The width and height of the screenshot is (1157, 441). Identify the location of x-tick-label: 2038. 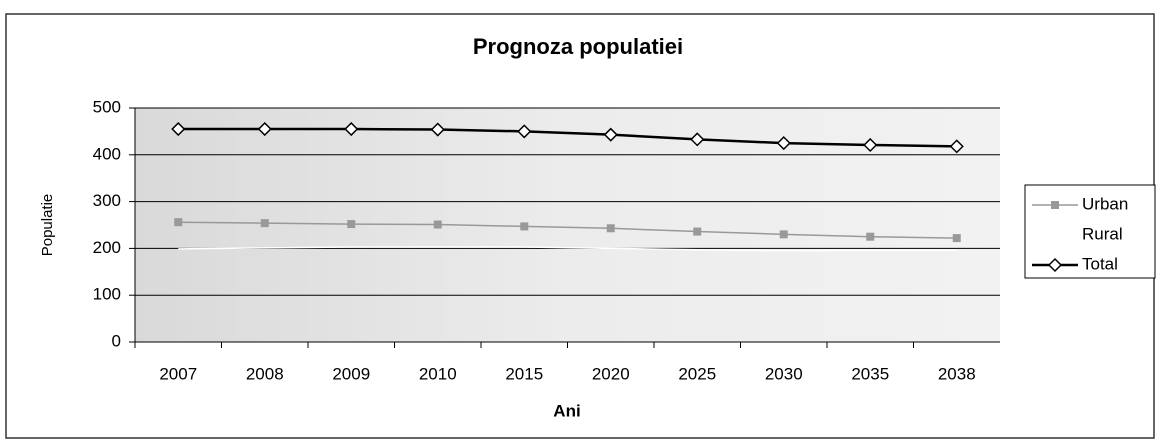
(957, 373).